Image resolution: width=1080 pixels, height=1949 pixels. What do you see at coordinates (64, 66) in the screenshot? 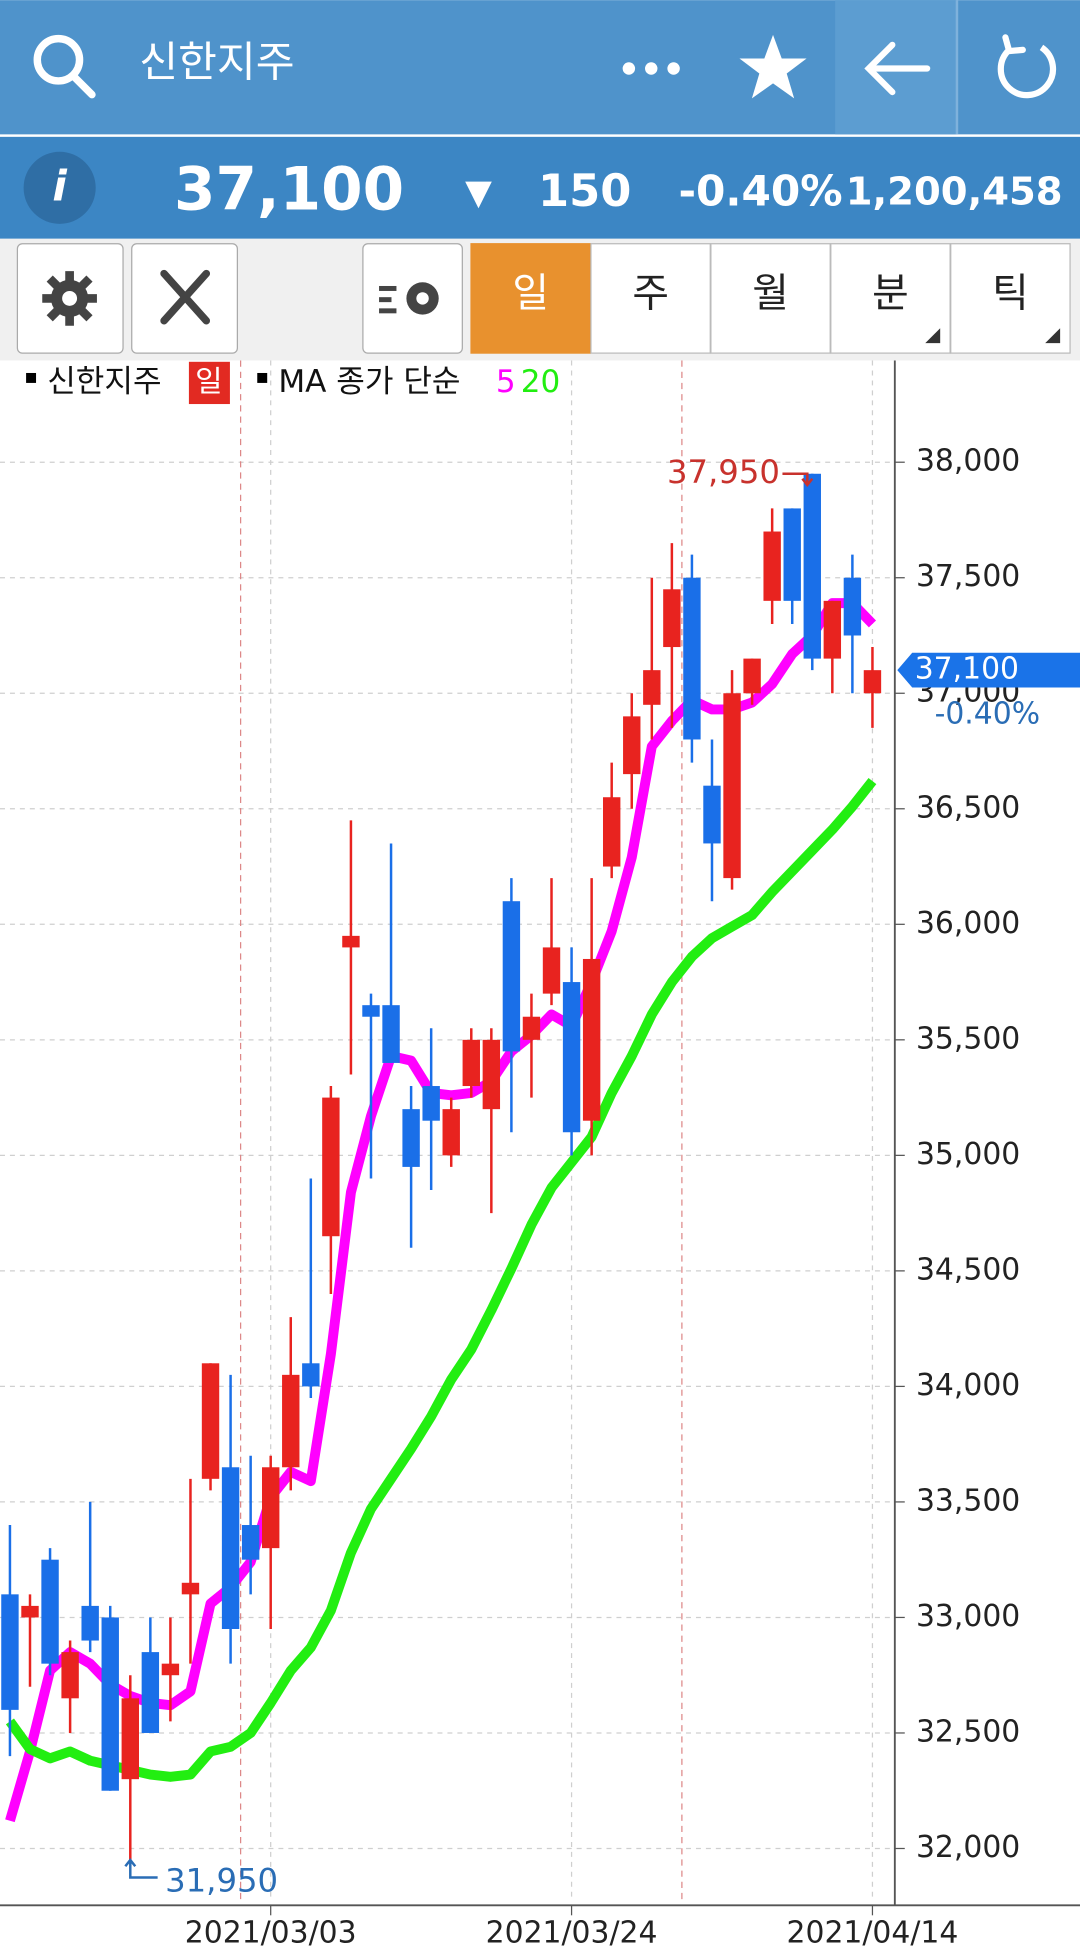
I see `search-icon` at bounding box center [64, 66].